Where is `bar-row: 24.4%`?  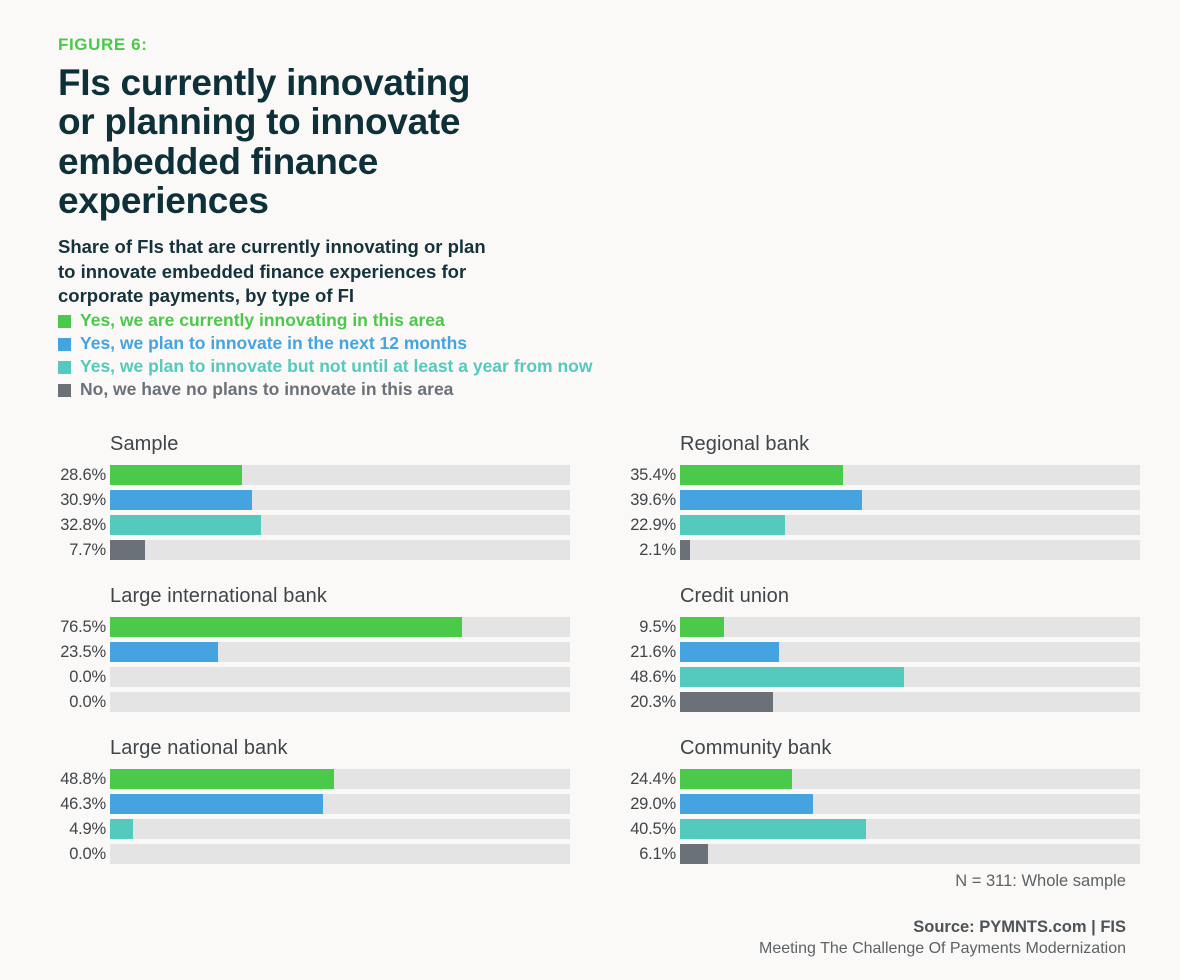
bar-row: 24.4% is located at coordinates (884, 779).